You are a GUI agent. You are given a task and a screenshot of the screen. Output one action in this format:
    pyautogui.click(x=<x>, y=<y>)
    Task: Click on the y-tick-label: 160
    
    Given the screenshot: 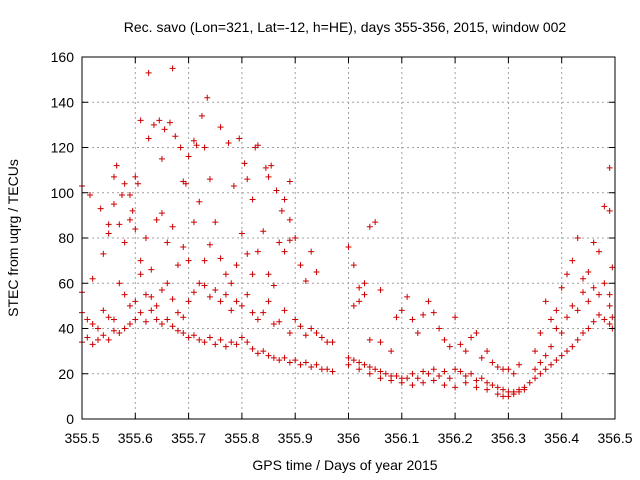 What is the action you would take?
    pyautogui.click(x=63, y=57)
    